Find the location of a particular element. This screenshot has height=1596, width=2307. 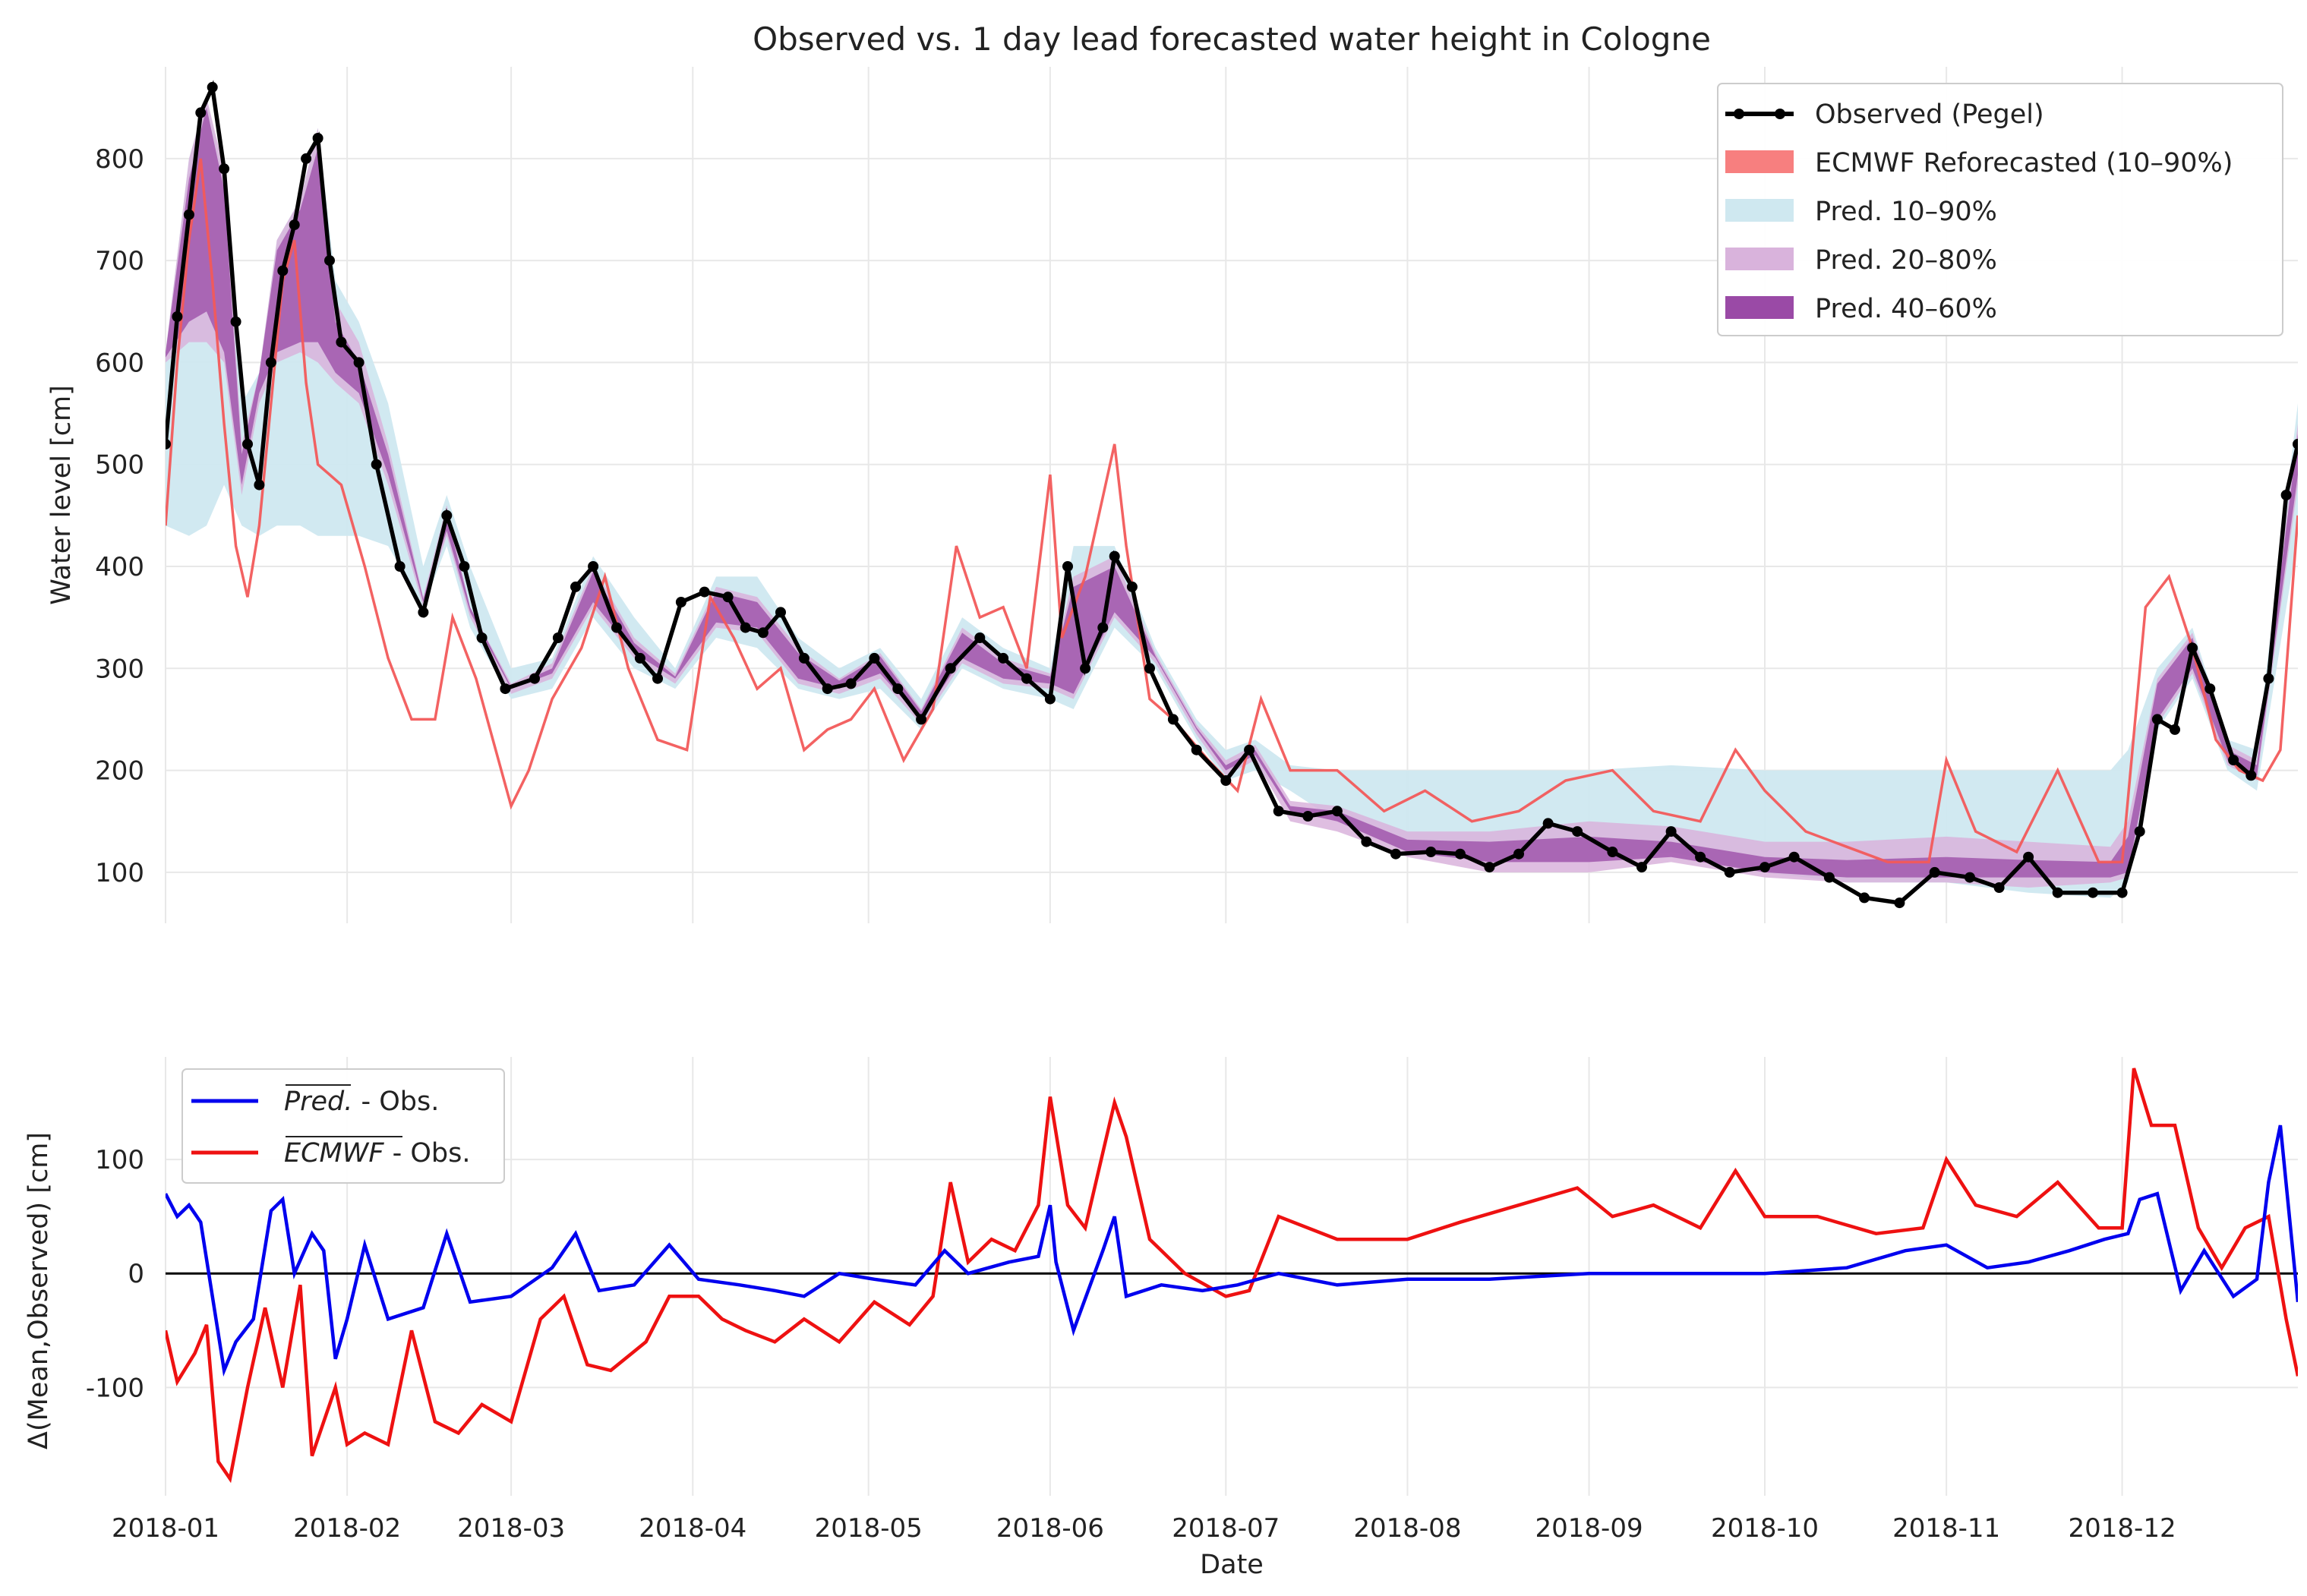

bottom-y-tick-label: 100 is located at coordinates (119, 1160).